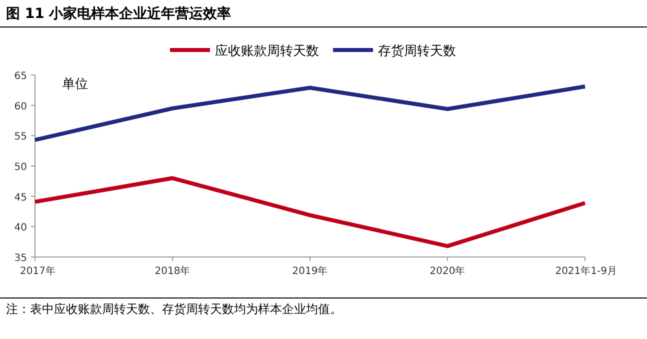 The height and width of the screenshot is (339, 647). I want to click on x-tick-label: 2021年1-9月, so click(586, 271).